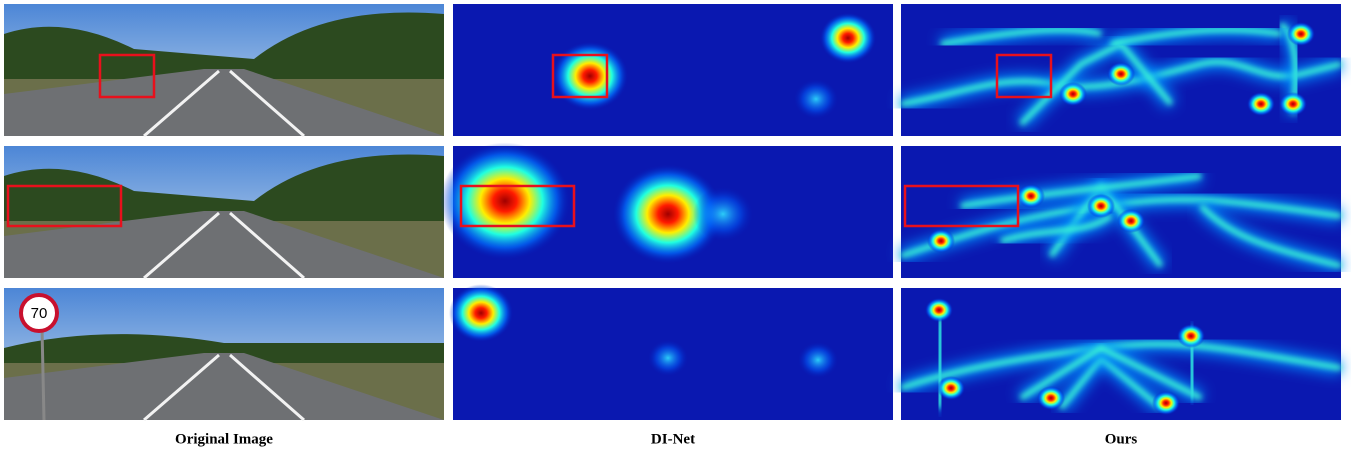 This screenshot has width=1351, height=453. I want to click on sign-pole, so click(43, 374).